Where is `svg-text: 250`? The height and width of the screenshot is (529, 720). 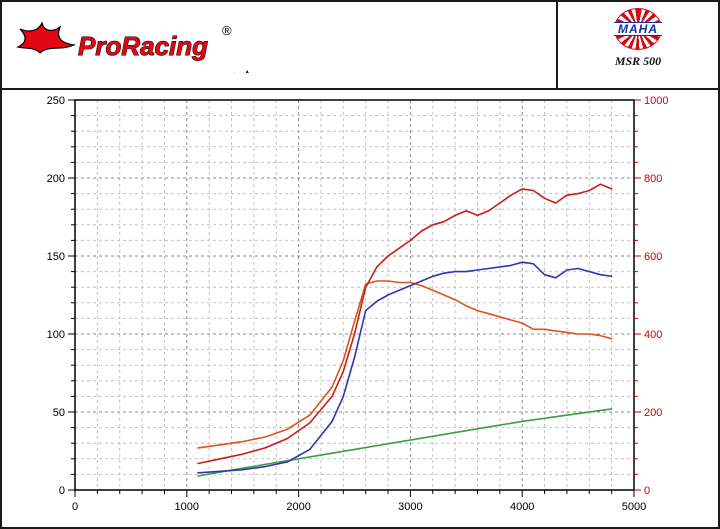 svg-text: 250 is located at coordinates (56, 101).